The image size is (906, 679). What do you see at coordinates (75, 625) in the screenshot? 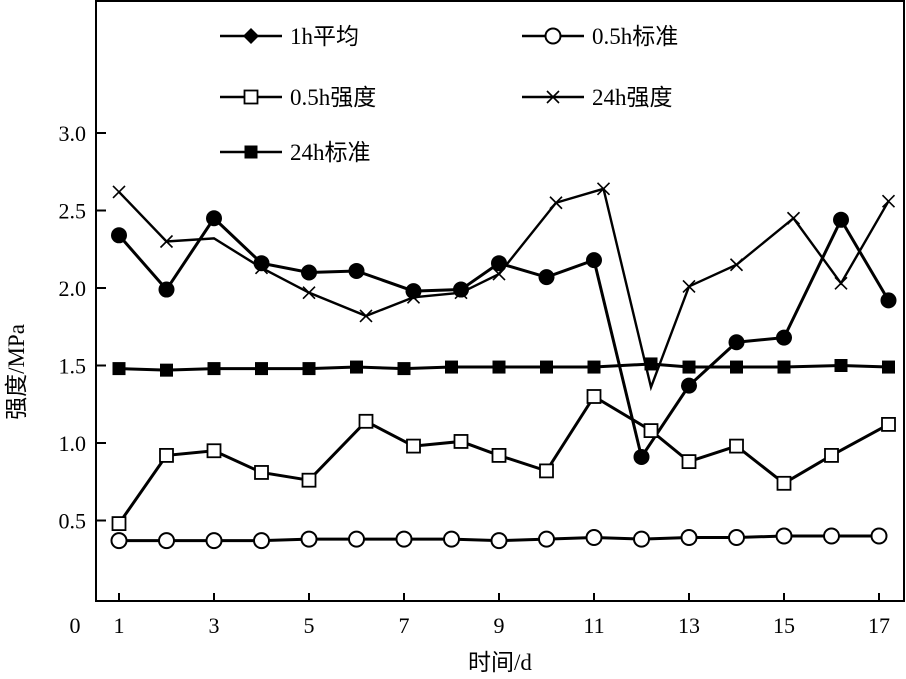
I see `x-tick-label: 0` at bounding box center [75, 625].